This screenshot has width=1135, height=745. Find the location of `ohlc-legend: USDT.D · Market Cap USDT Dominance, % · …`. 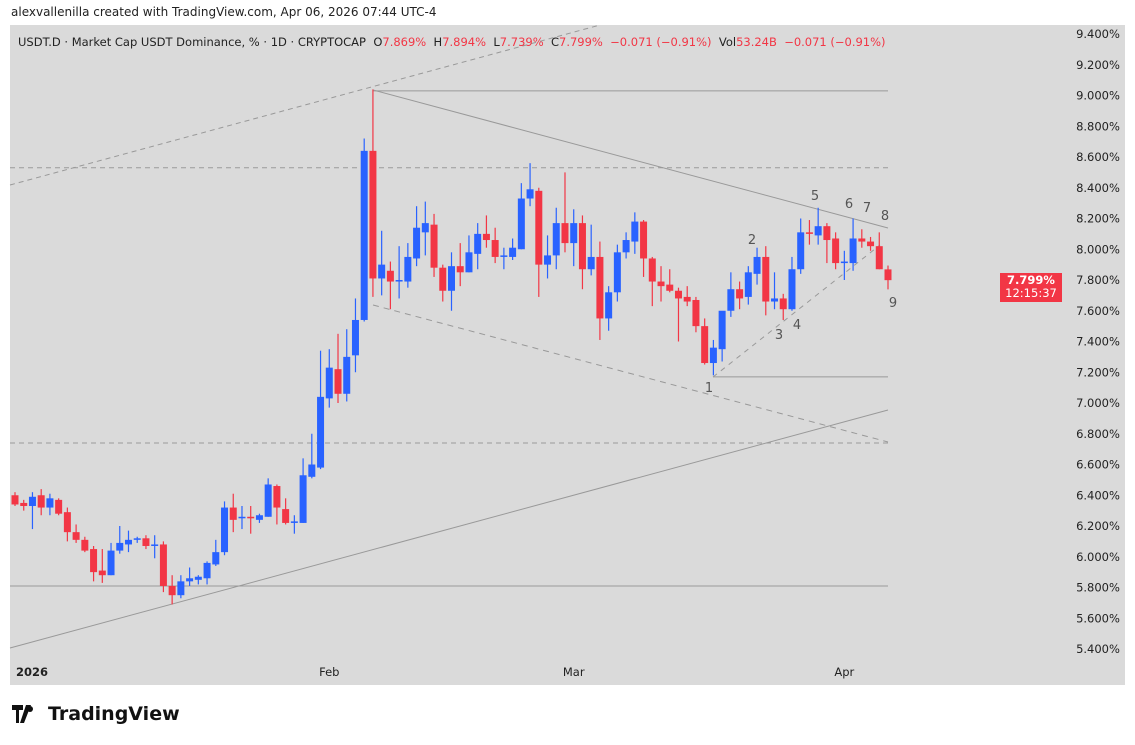

ohlc-legend: USDT.D · Market Cap USDT Dominance, % · … is located at coordinates (452, 42).